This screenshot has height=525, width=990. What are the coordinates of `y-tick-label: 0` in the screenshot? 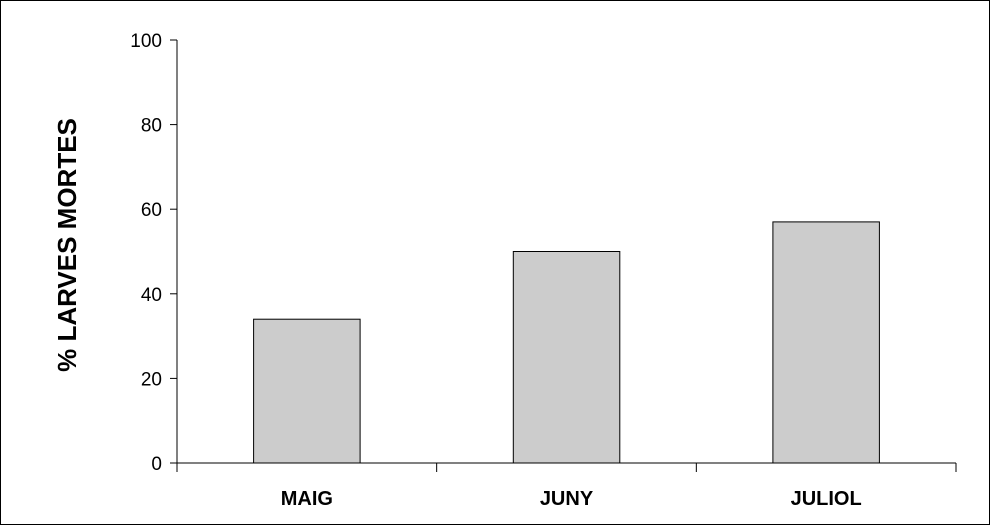 It's located at (156, 464).